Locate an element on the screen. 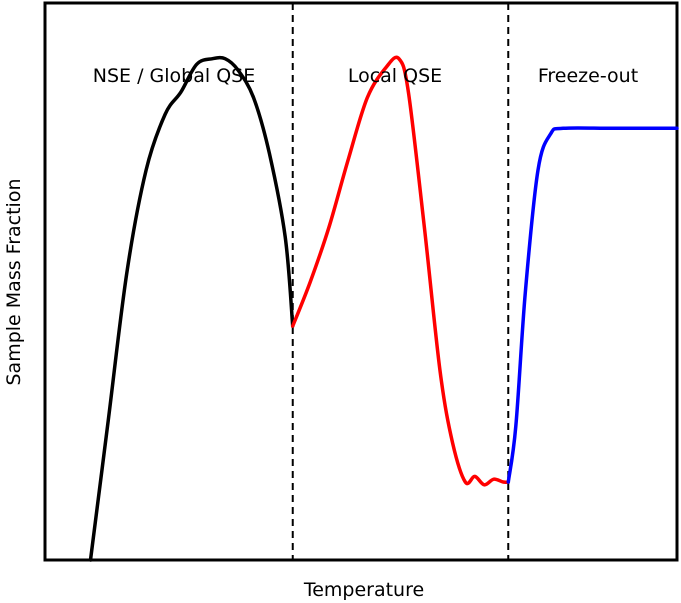  region-label-local-qse: Local QSE is located at coordinates (395, 76).